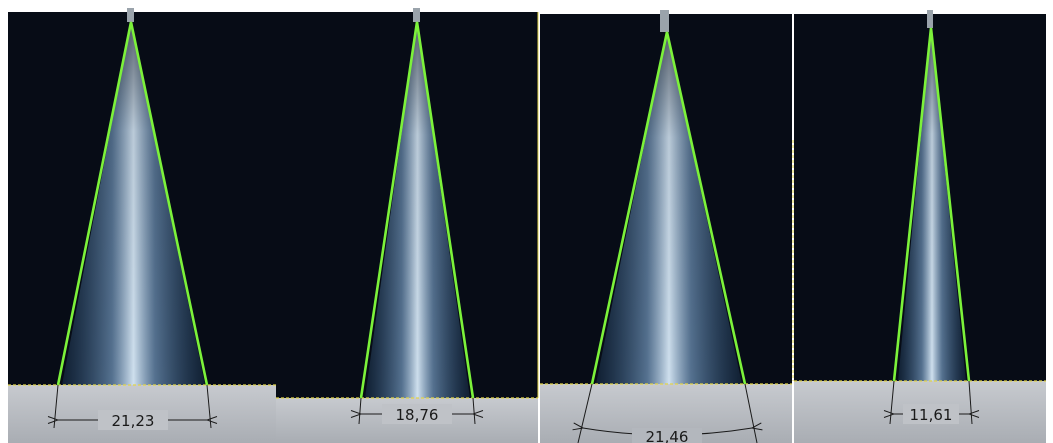  What do you see at coordinates (417, 415) in the screenshot?
I see `angle-label: 18,76` at bounding box center [417, 415].